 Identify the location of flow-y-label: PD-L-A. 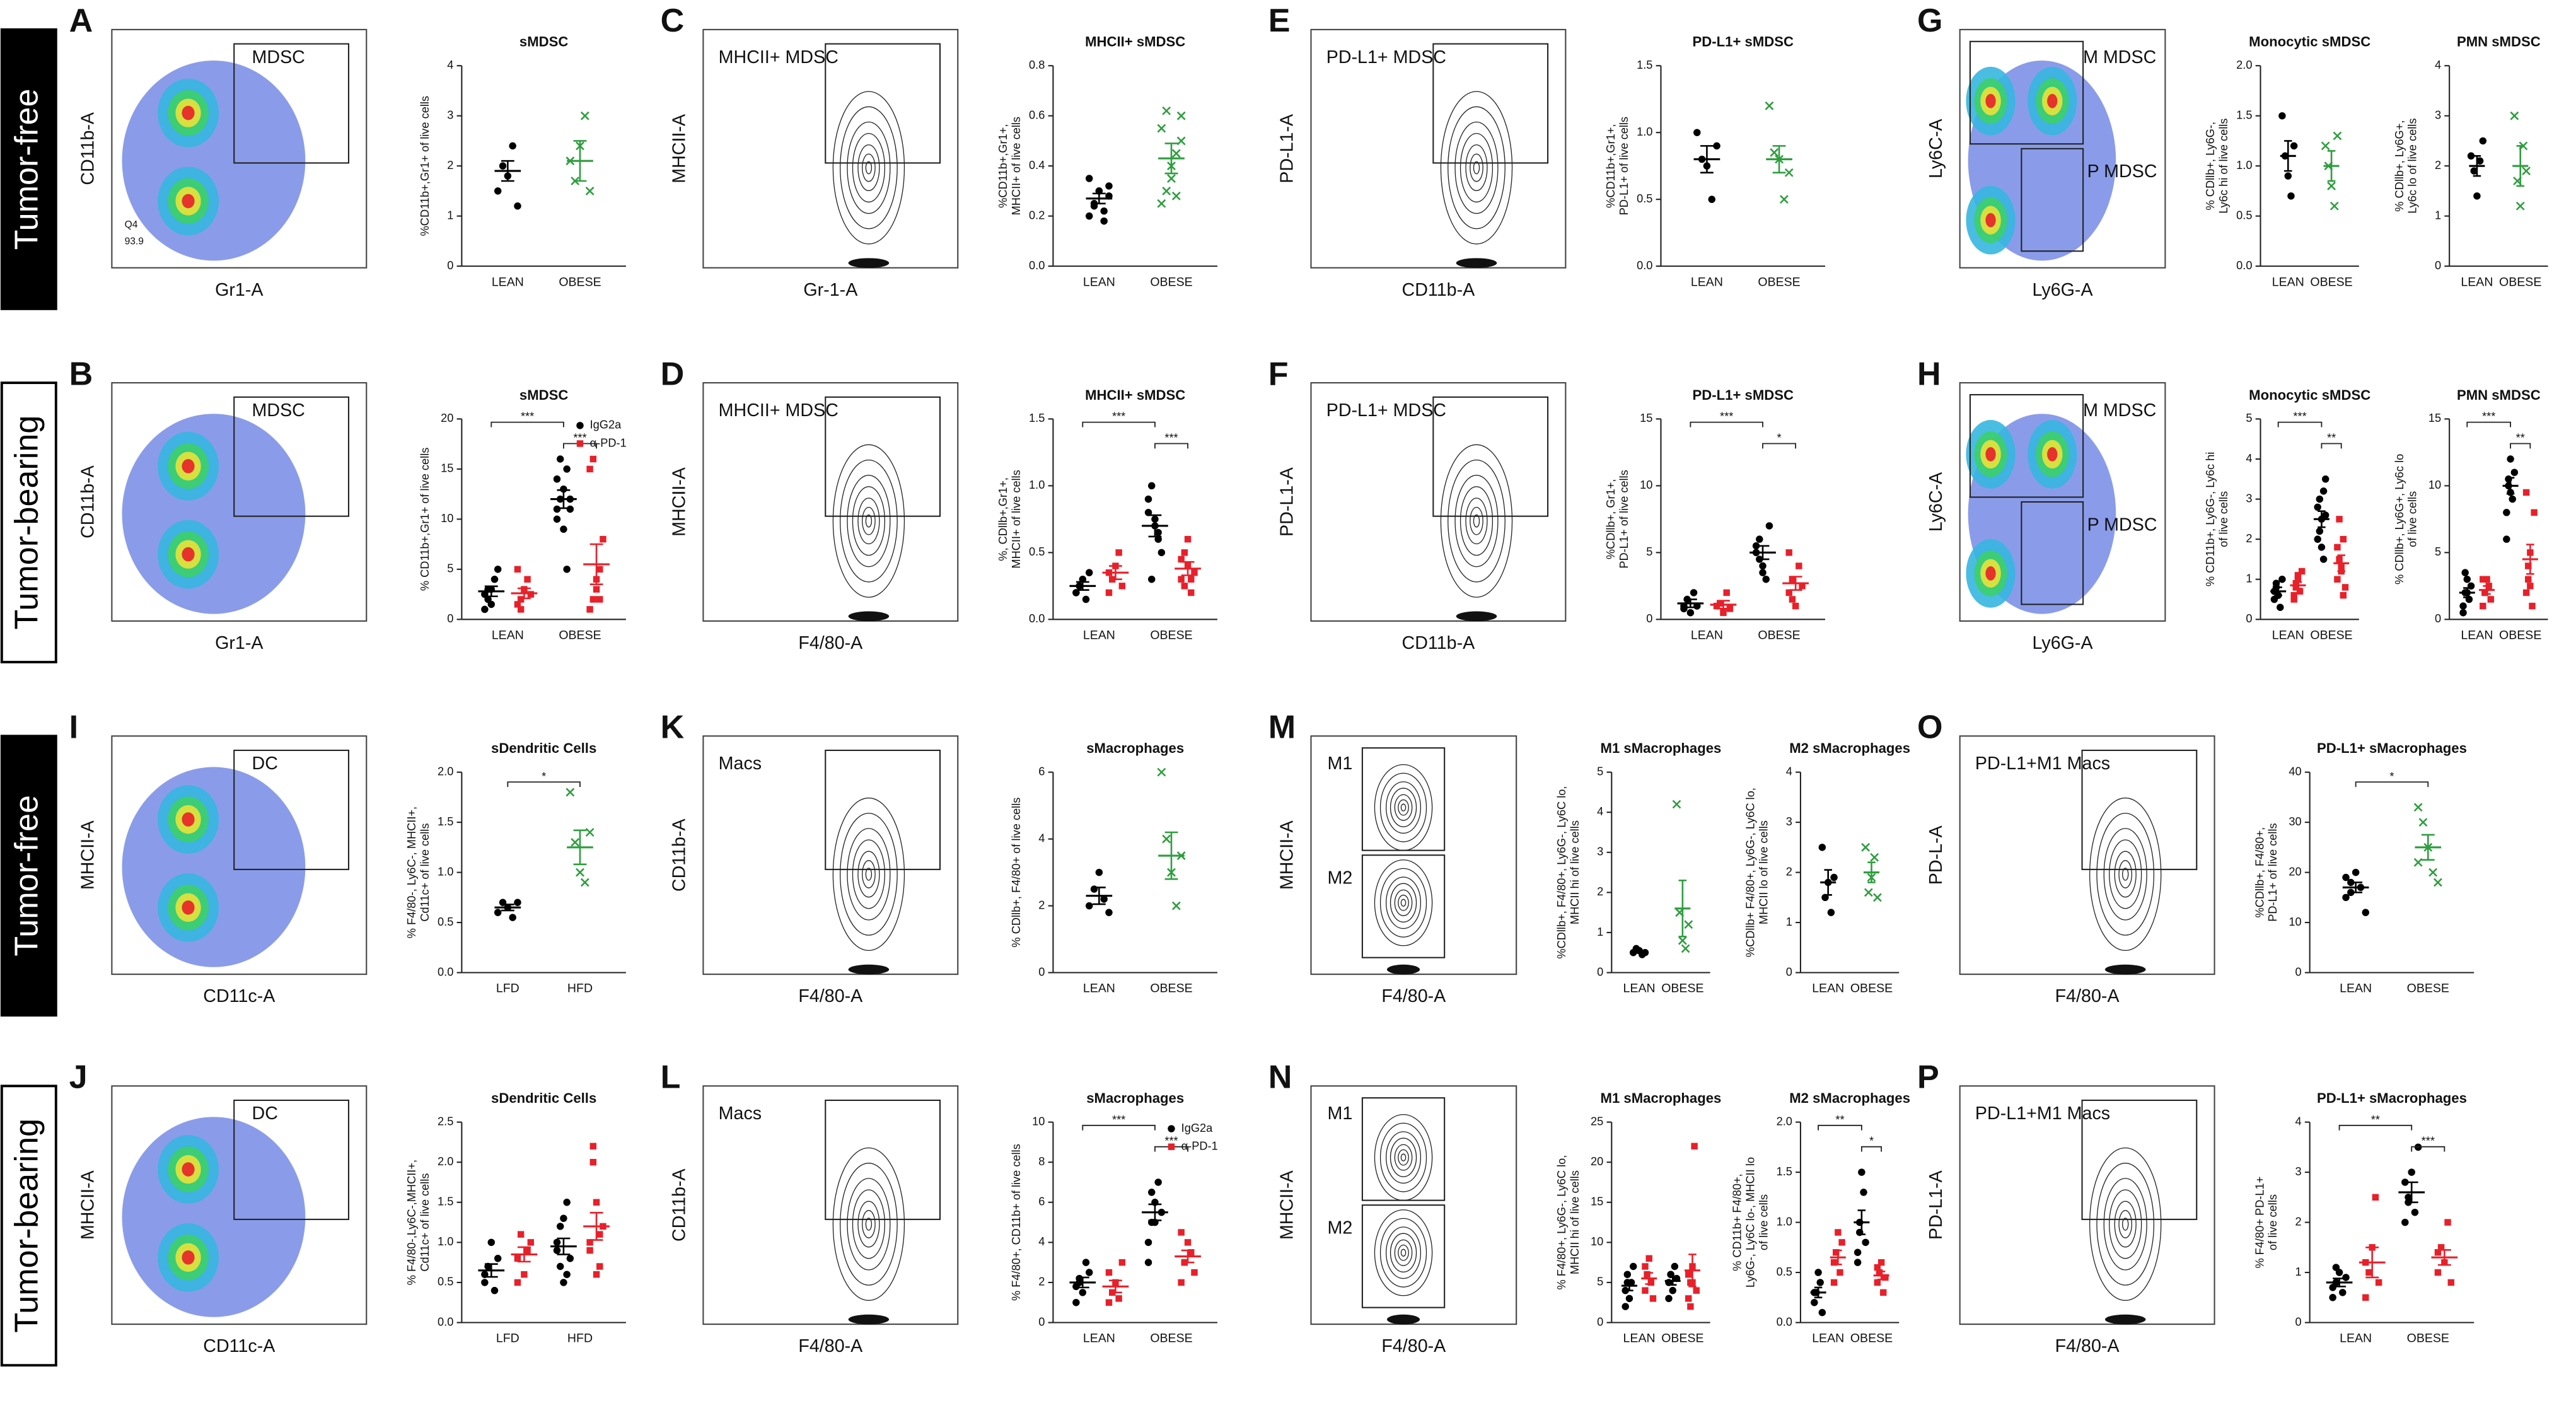
(1936, 855).